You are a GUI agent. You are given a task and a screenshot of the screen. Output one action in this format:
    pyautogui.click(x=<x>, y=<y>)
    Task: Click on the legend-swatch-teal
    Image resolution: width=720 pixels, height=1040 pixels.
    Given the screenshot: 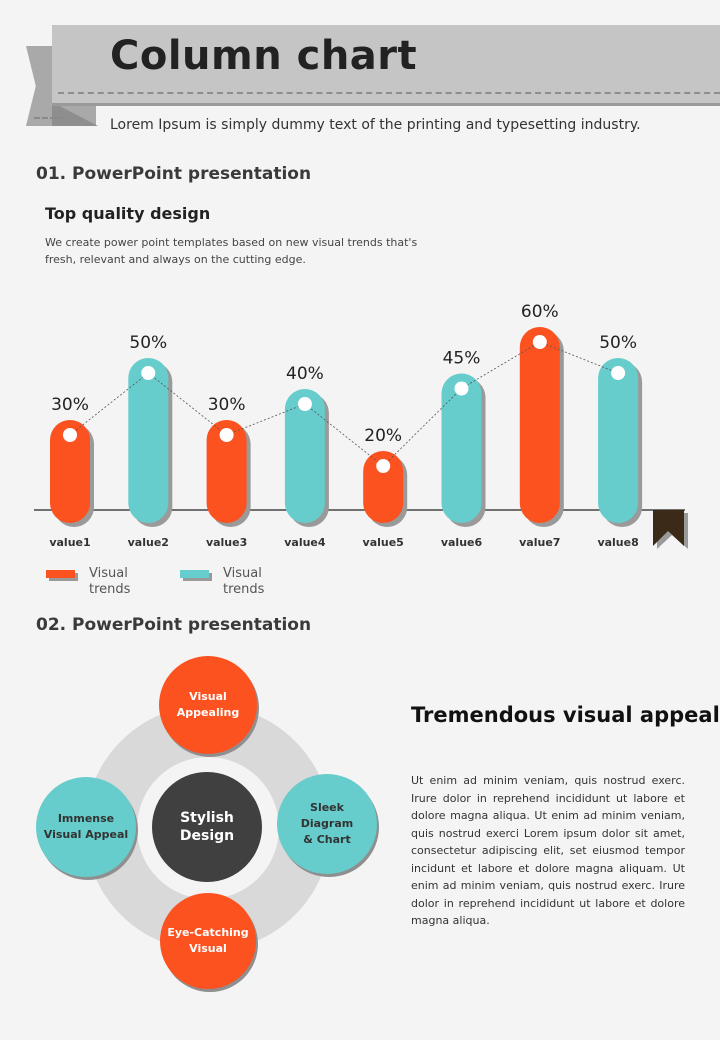 What is the action you would take?
    pyautogui.click(x=194, y=574)
    